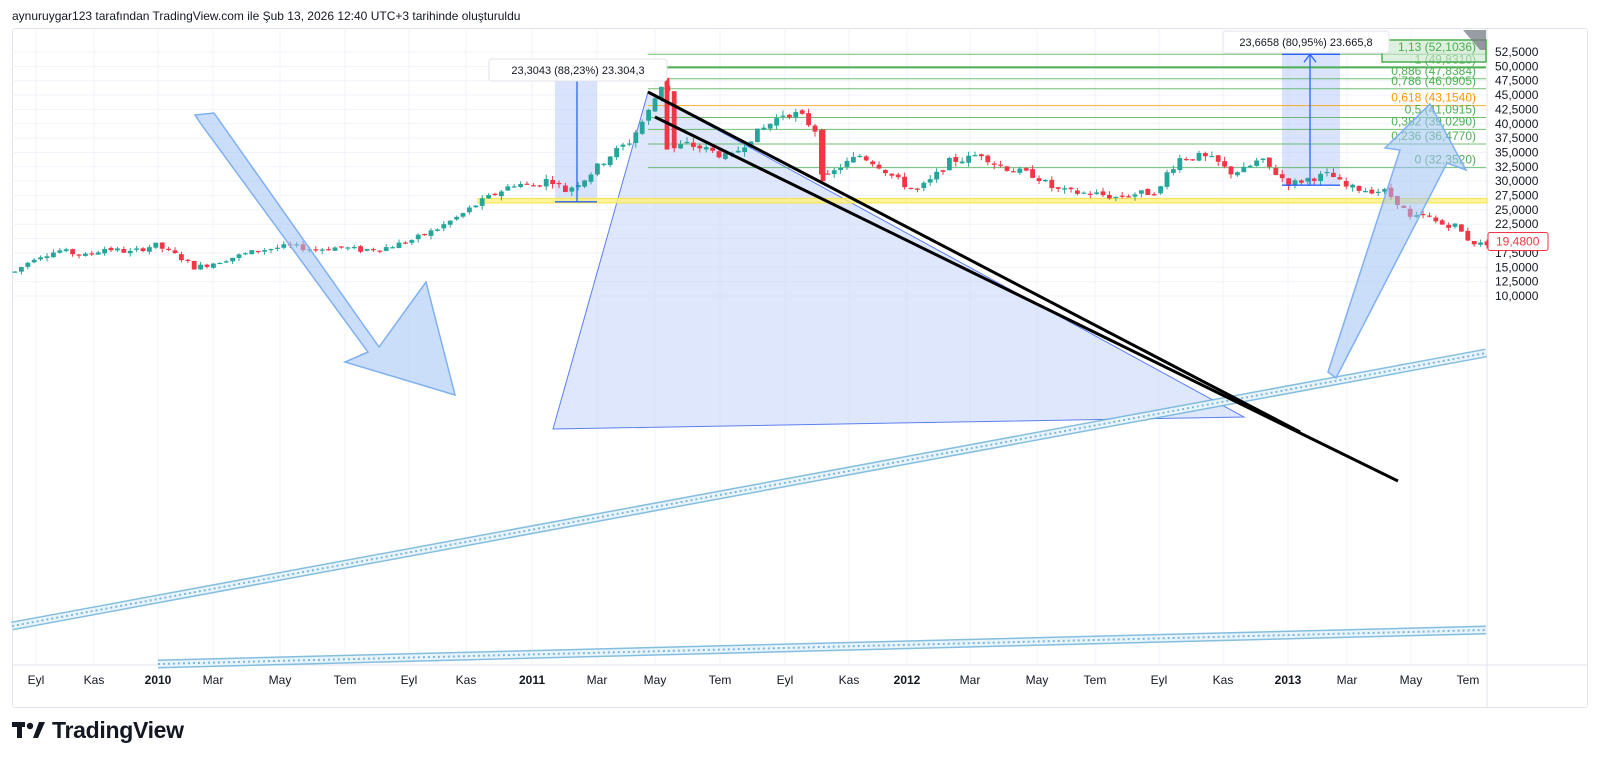  Describe the element at coordinates (1517, 138) in the screenshot. I see `price-axis-label: 37,5000` at that location.